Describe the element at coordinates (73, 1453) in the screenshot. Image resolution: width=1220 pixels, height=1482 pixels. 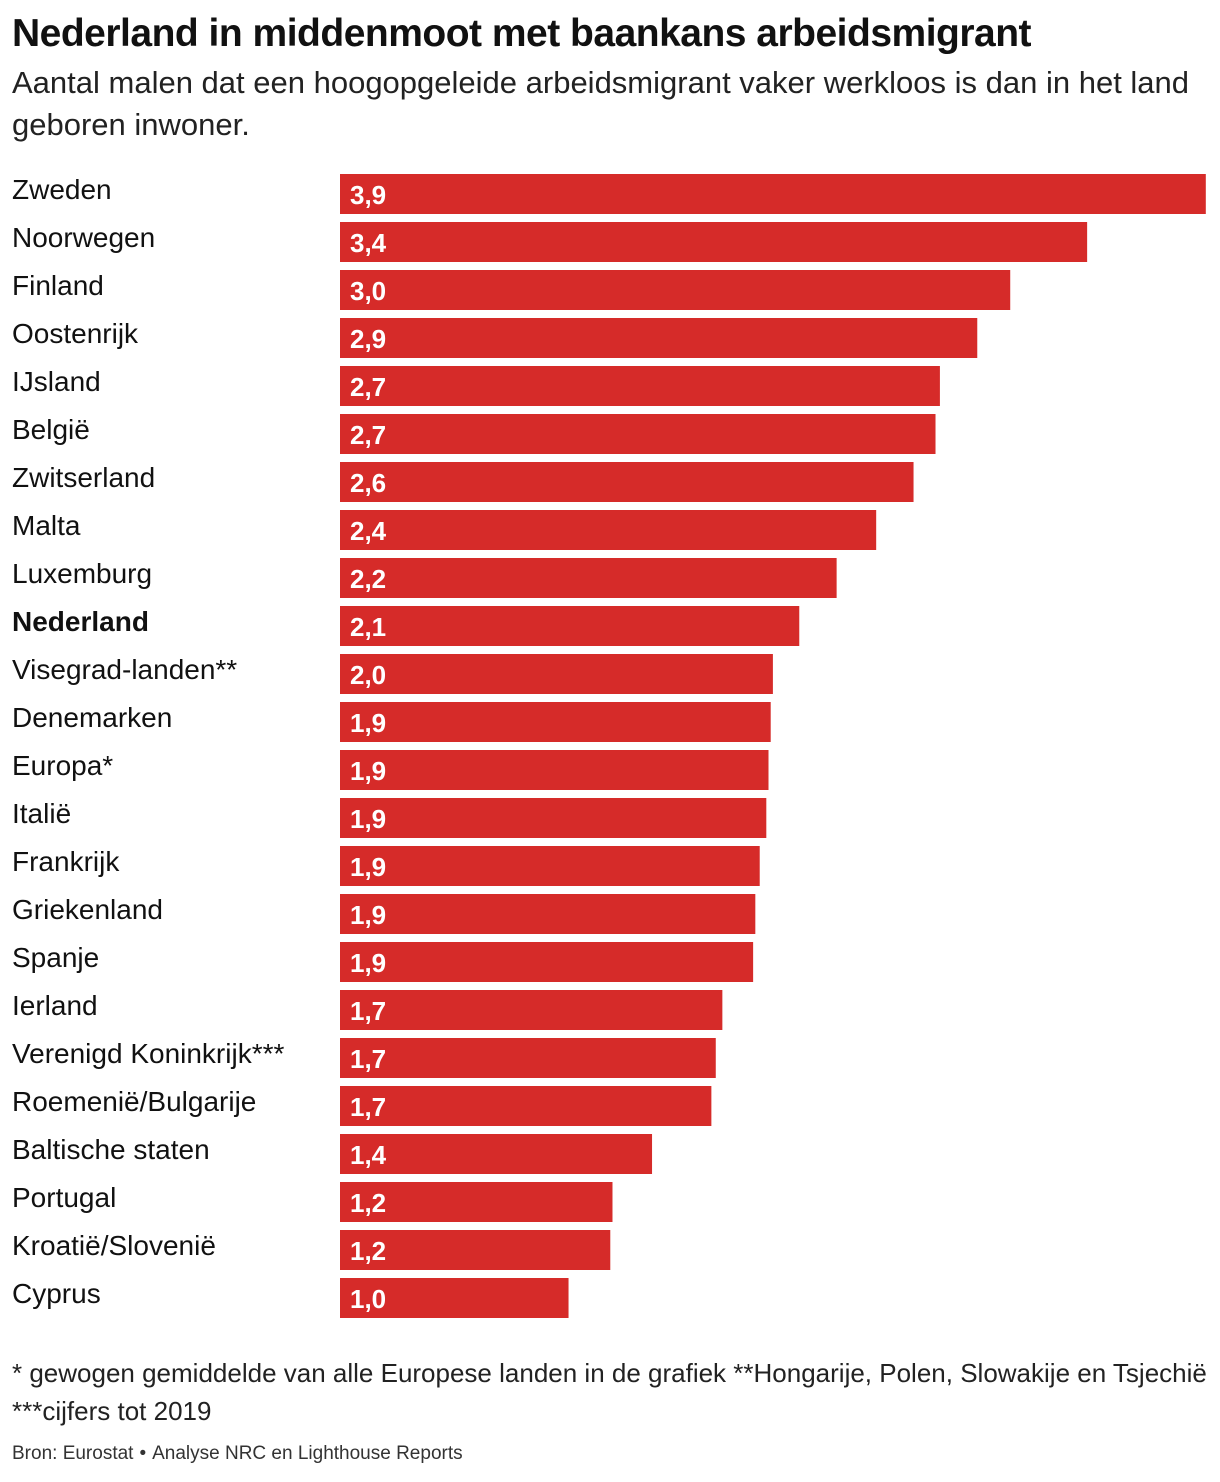
I see `source-text: Bron: Eurostat` at that location.